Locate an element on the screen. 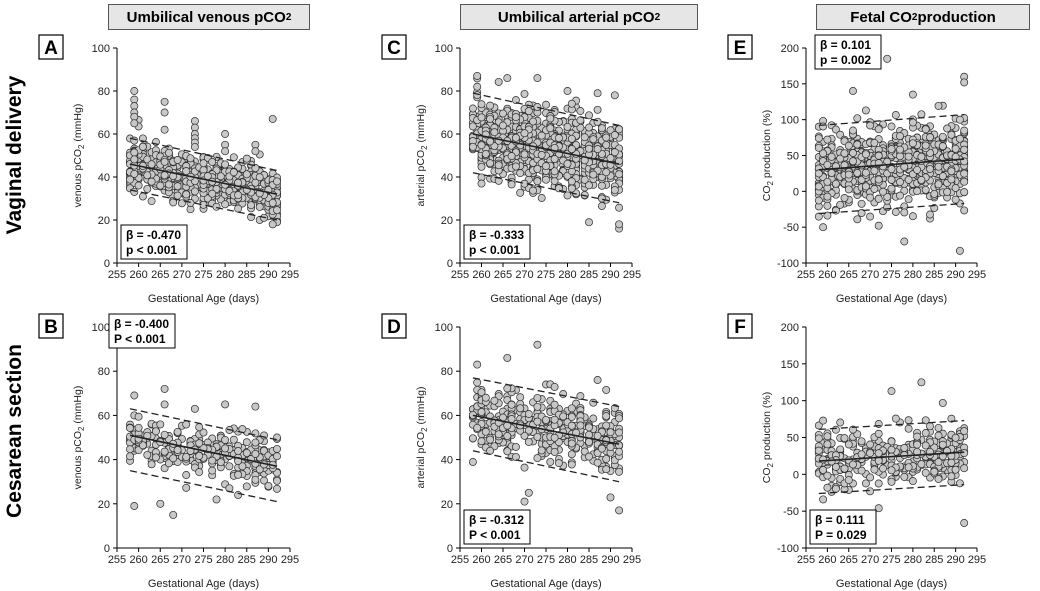 This screenshot has width=1040, height=591. x-tick-label-A-0: 255 is located at coordinates (117, 275).